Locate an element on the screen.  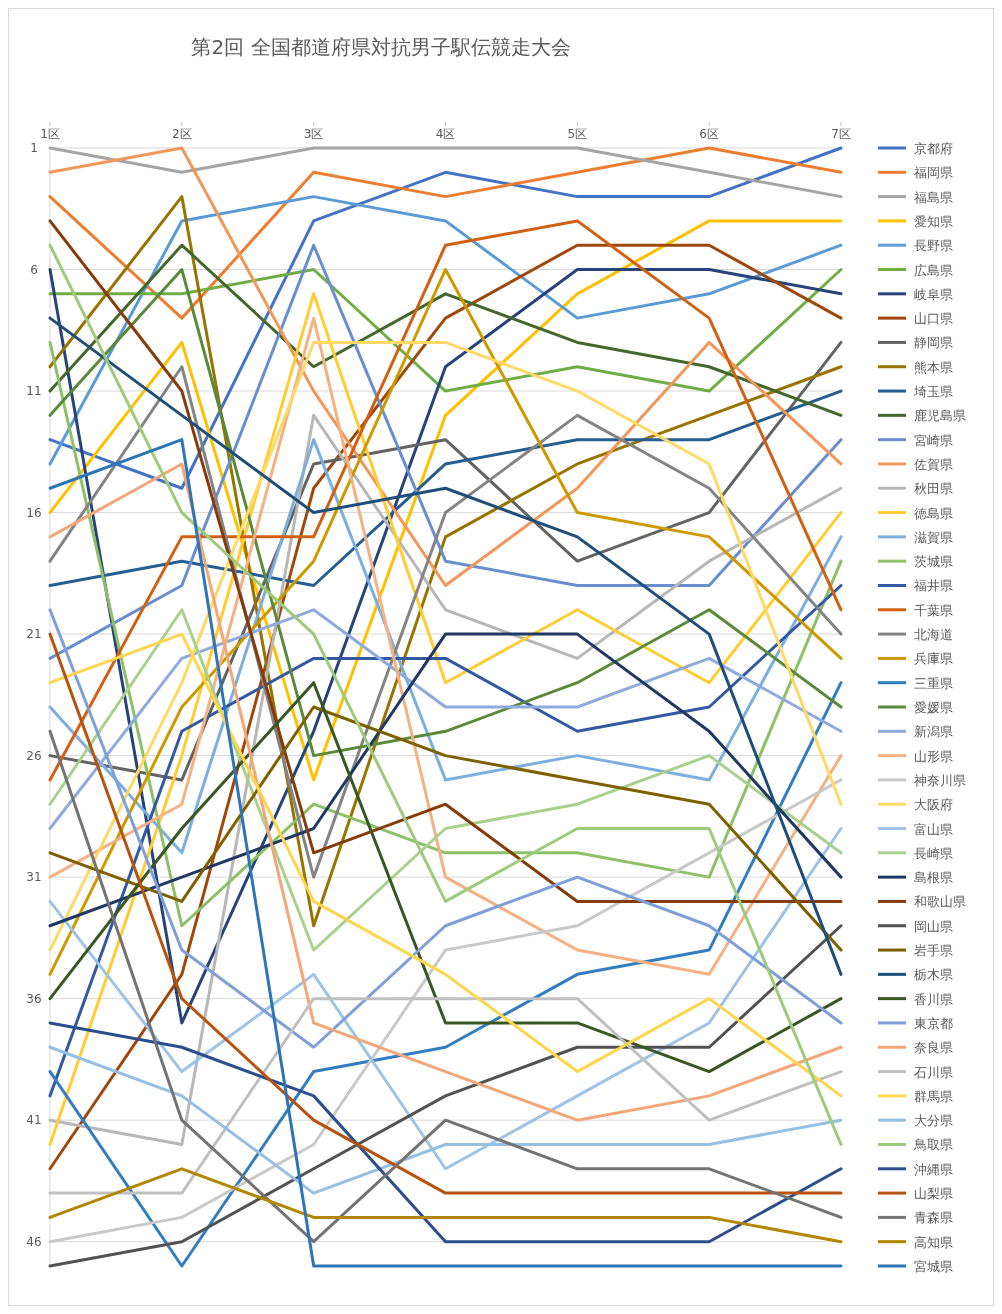
x-tick-label: 2区 is located at coordinates (182, 134).